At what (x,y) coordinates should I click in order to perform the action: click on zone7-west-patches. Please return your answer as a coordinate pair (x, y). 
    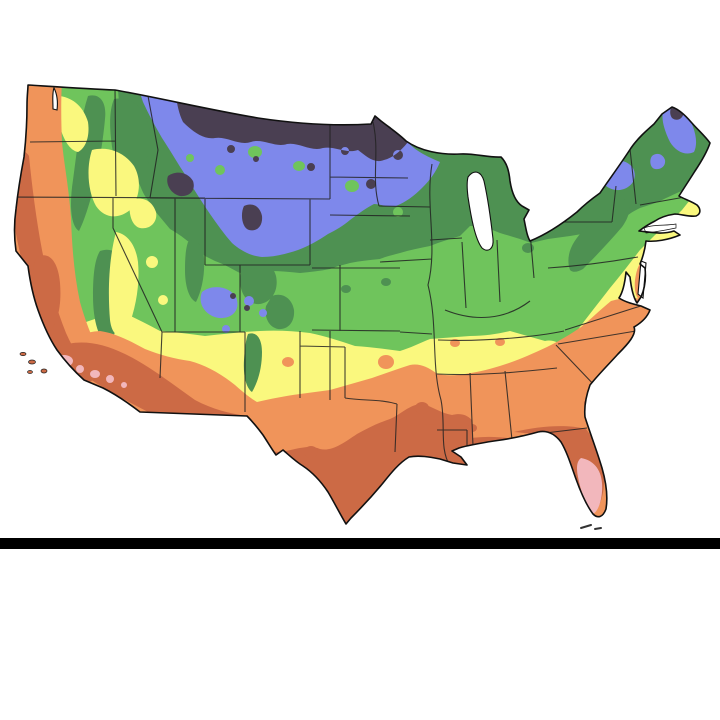
    Looking at the image, I should click on (161, 268).